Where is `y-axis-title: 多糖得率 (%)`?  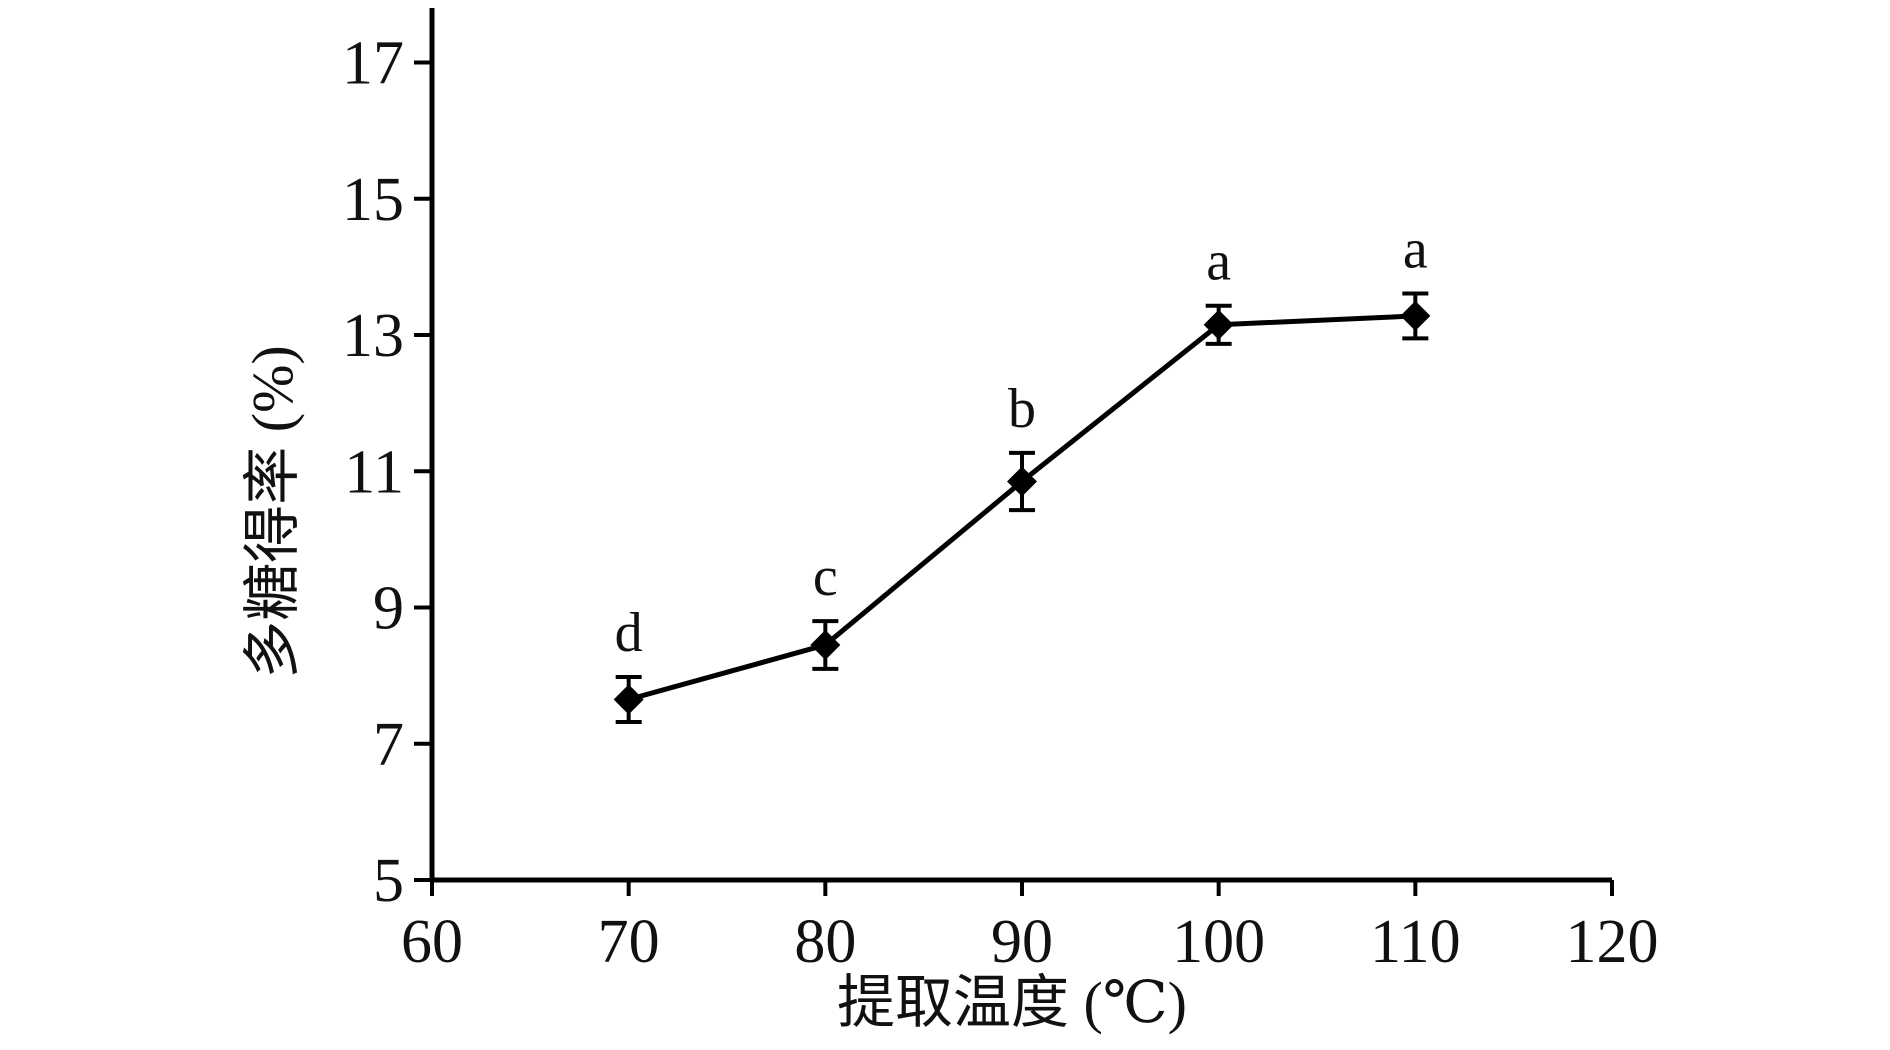
y-axis-title: 多糖得率 (%) is located at coordinates (272, 511).